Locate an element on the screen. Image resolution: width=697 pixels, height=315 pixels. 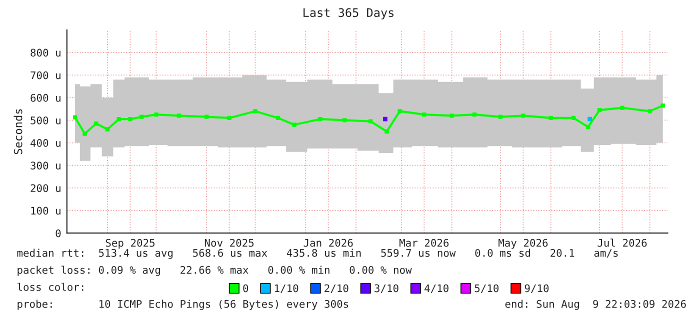
y-axis-title: Seconds is located at coordinates (18, 131).